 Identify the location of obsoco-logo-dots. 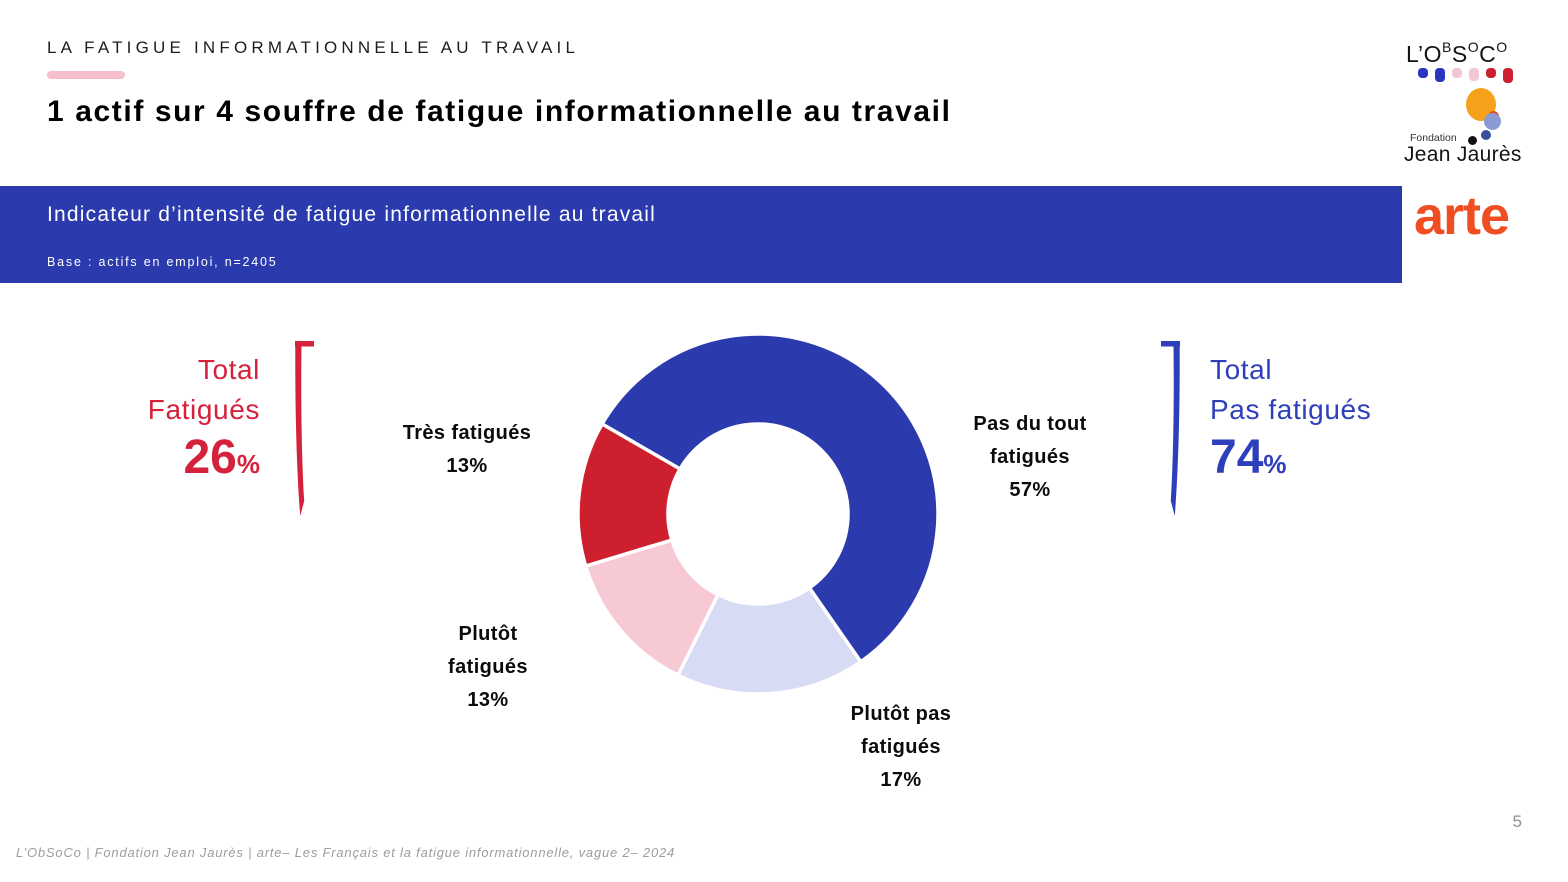
(1477, 75).